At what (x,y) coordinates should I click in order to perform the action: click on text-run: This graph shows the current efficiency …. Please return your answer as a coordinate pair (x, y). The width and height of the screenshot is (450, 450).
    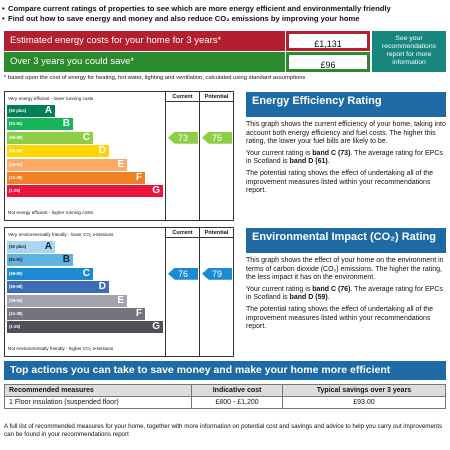
    Looking at the image, I should click on (346, 133).